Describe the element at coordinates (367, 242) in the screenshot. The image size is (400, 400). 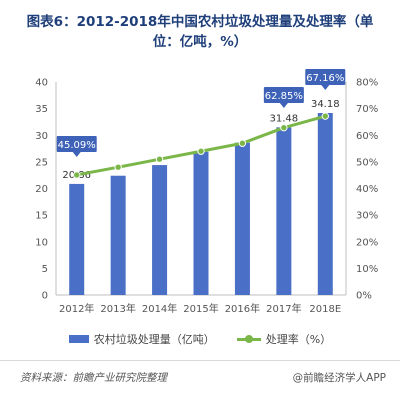
I see `y-right-tick-label: 20%` at that location.